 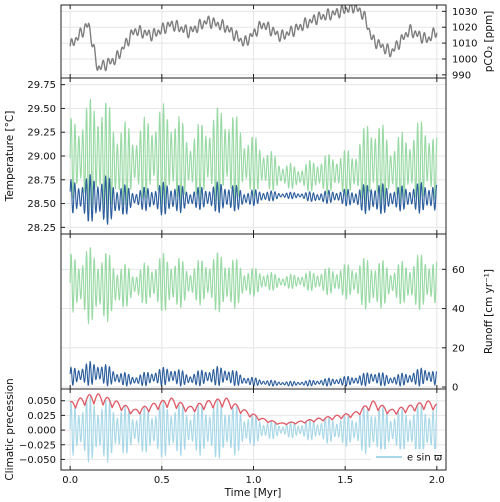 What do you see at coordinates (70, 480) in the screenshot?
I see `x-tick-label: 0.0` at bounding box center [70, 480].